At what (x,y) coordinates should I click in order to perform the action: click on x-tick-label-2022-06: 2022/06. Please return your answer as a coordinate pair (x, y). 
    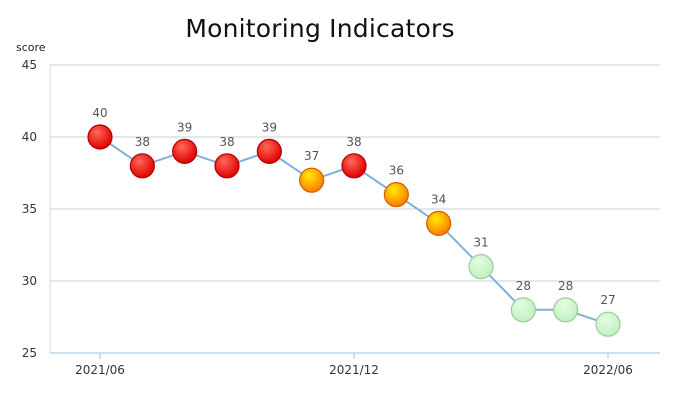
    Looking at the image, I should click on (608, 370).